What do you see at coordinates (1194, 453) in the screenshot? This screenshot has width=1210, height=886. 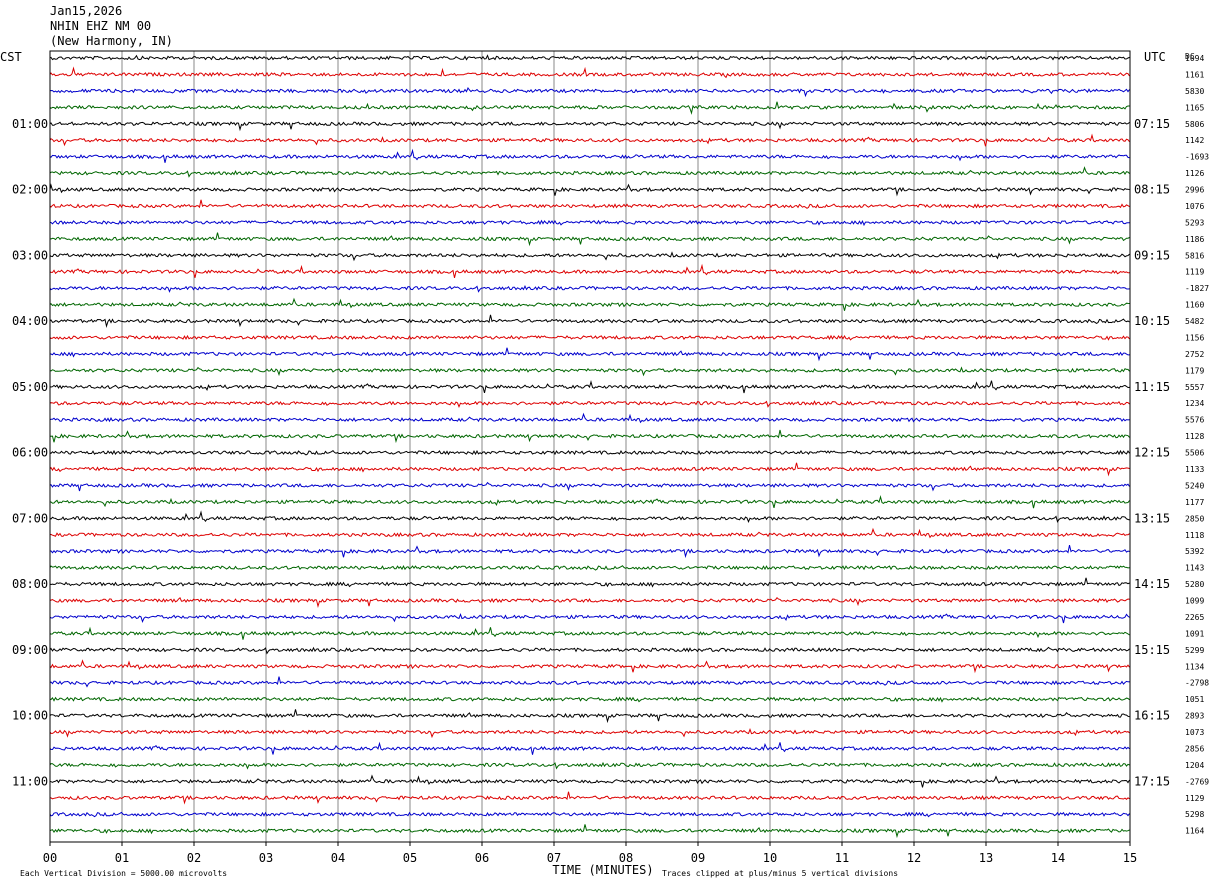 I see `dc-offset-label: 5506` at bounding box center [1194, 453].